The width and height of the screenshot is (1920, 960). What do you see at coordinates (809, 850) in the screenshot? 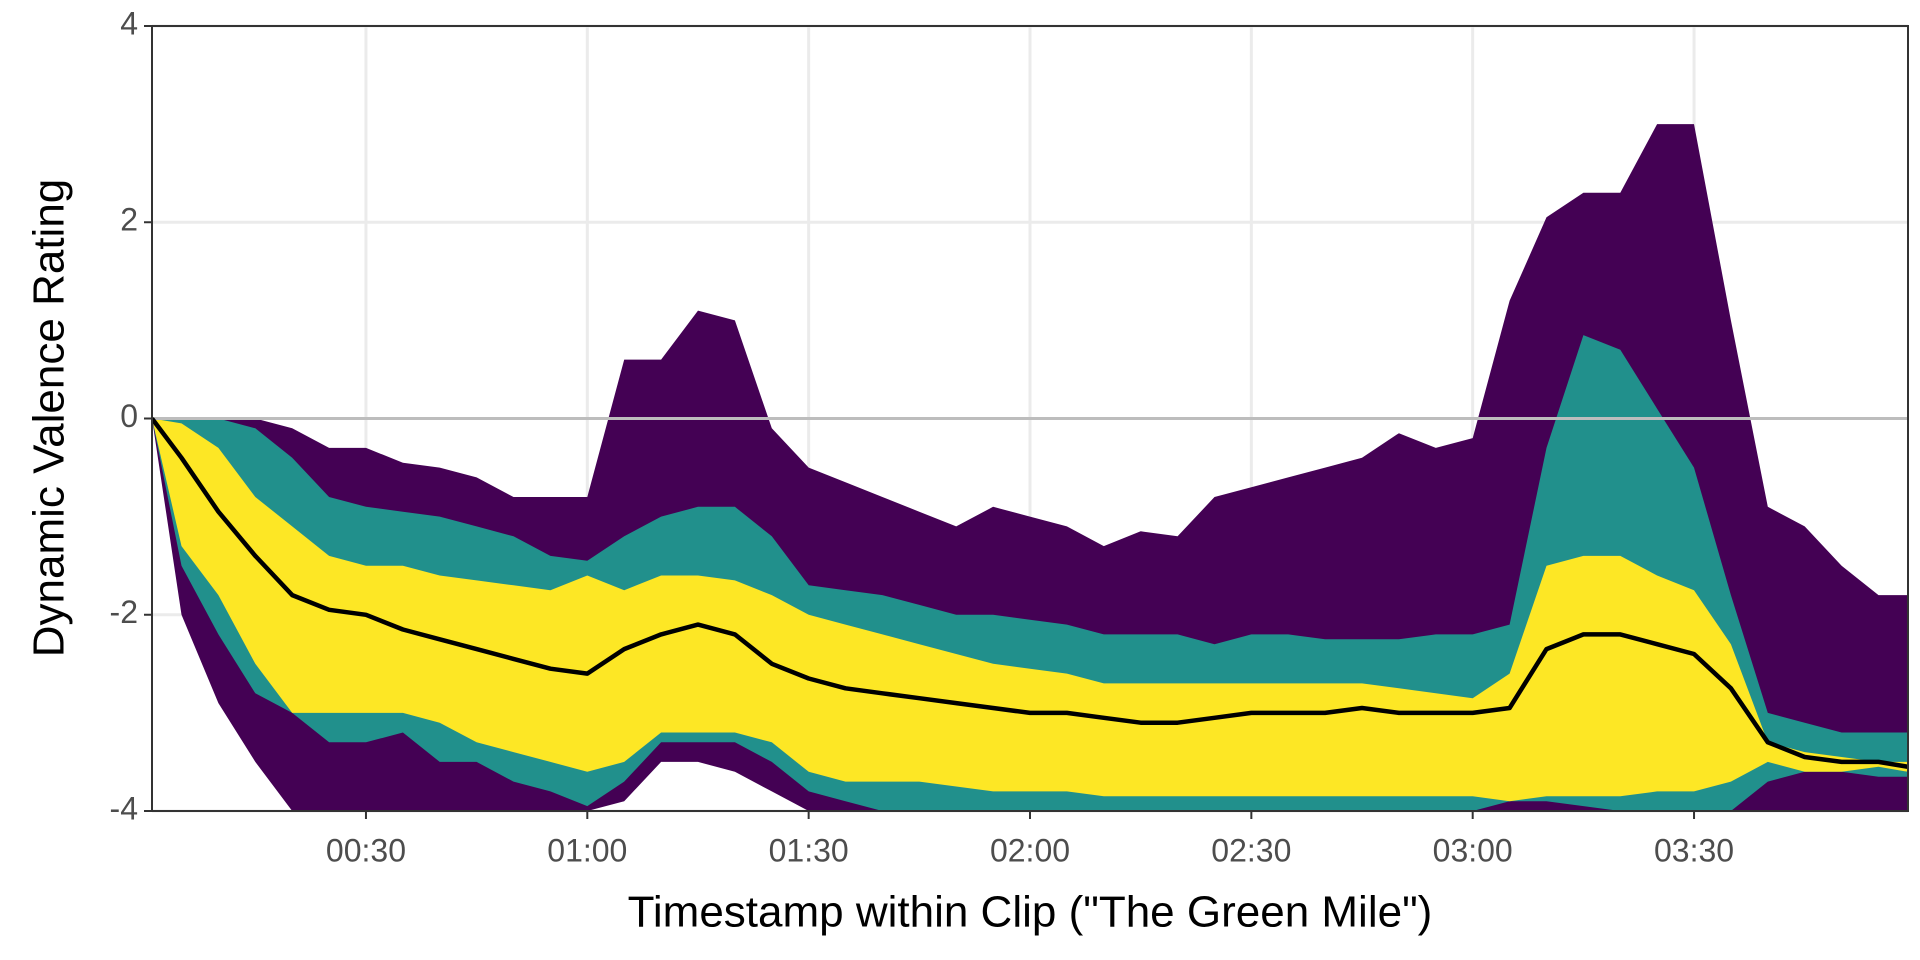
I see `x-tick-label: 01:30` at bounding box center [809, 850].